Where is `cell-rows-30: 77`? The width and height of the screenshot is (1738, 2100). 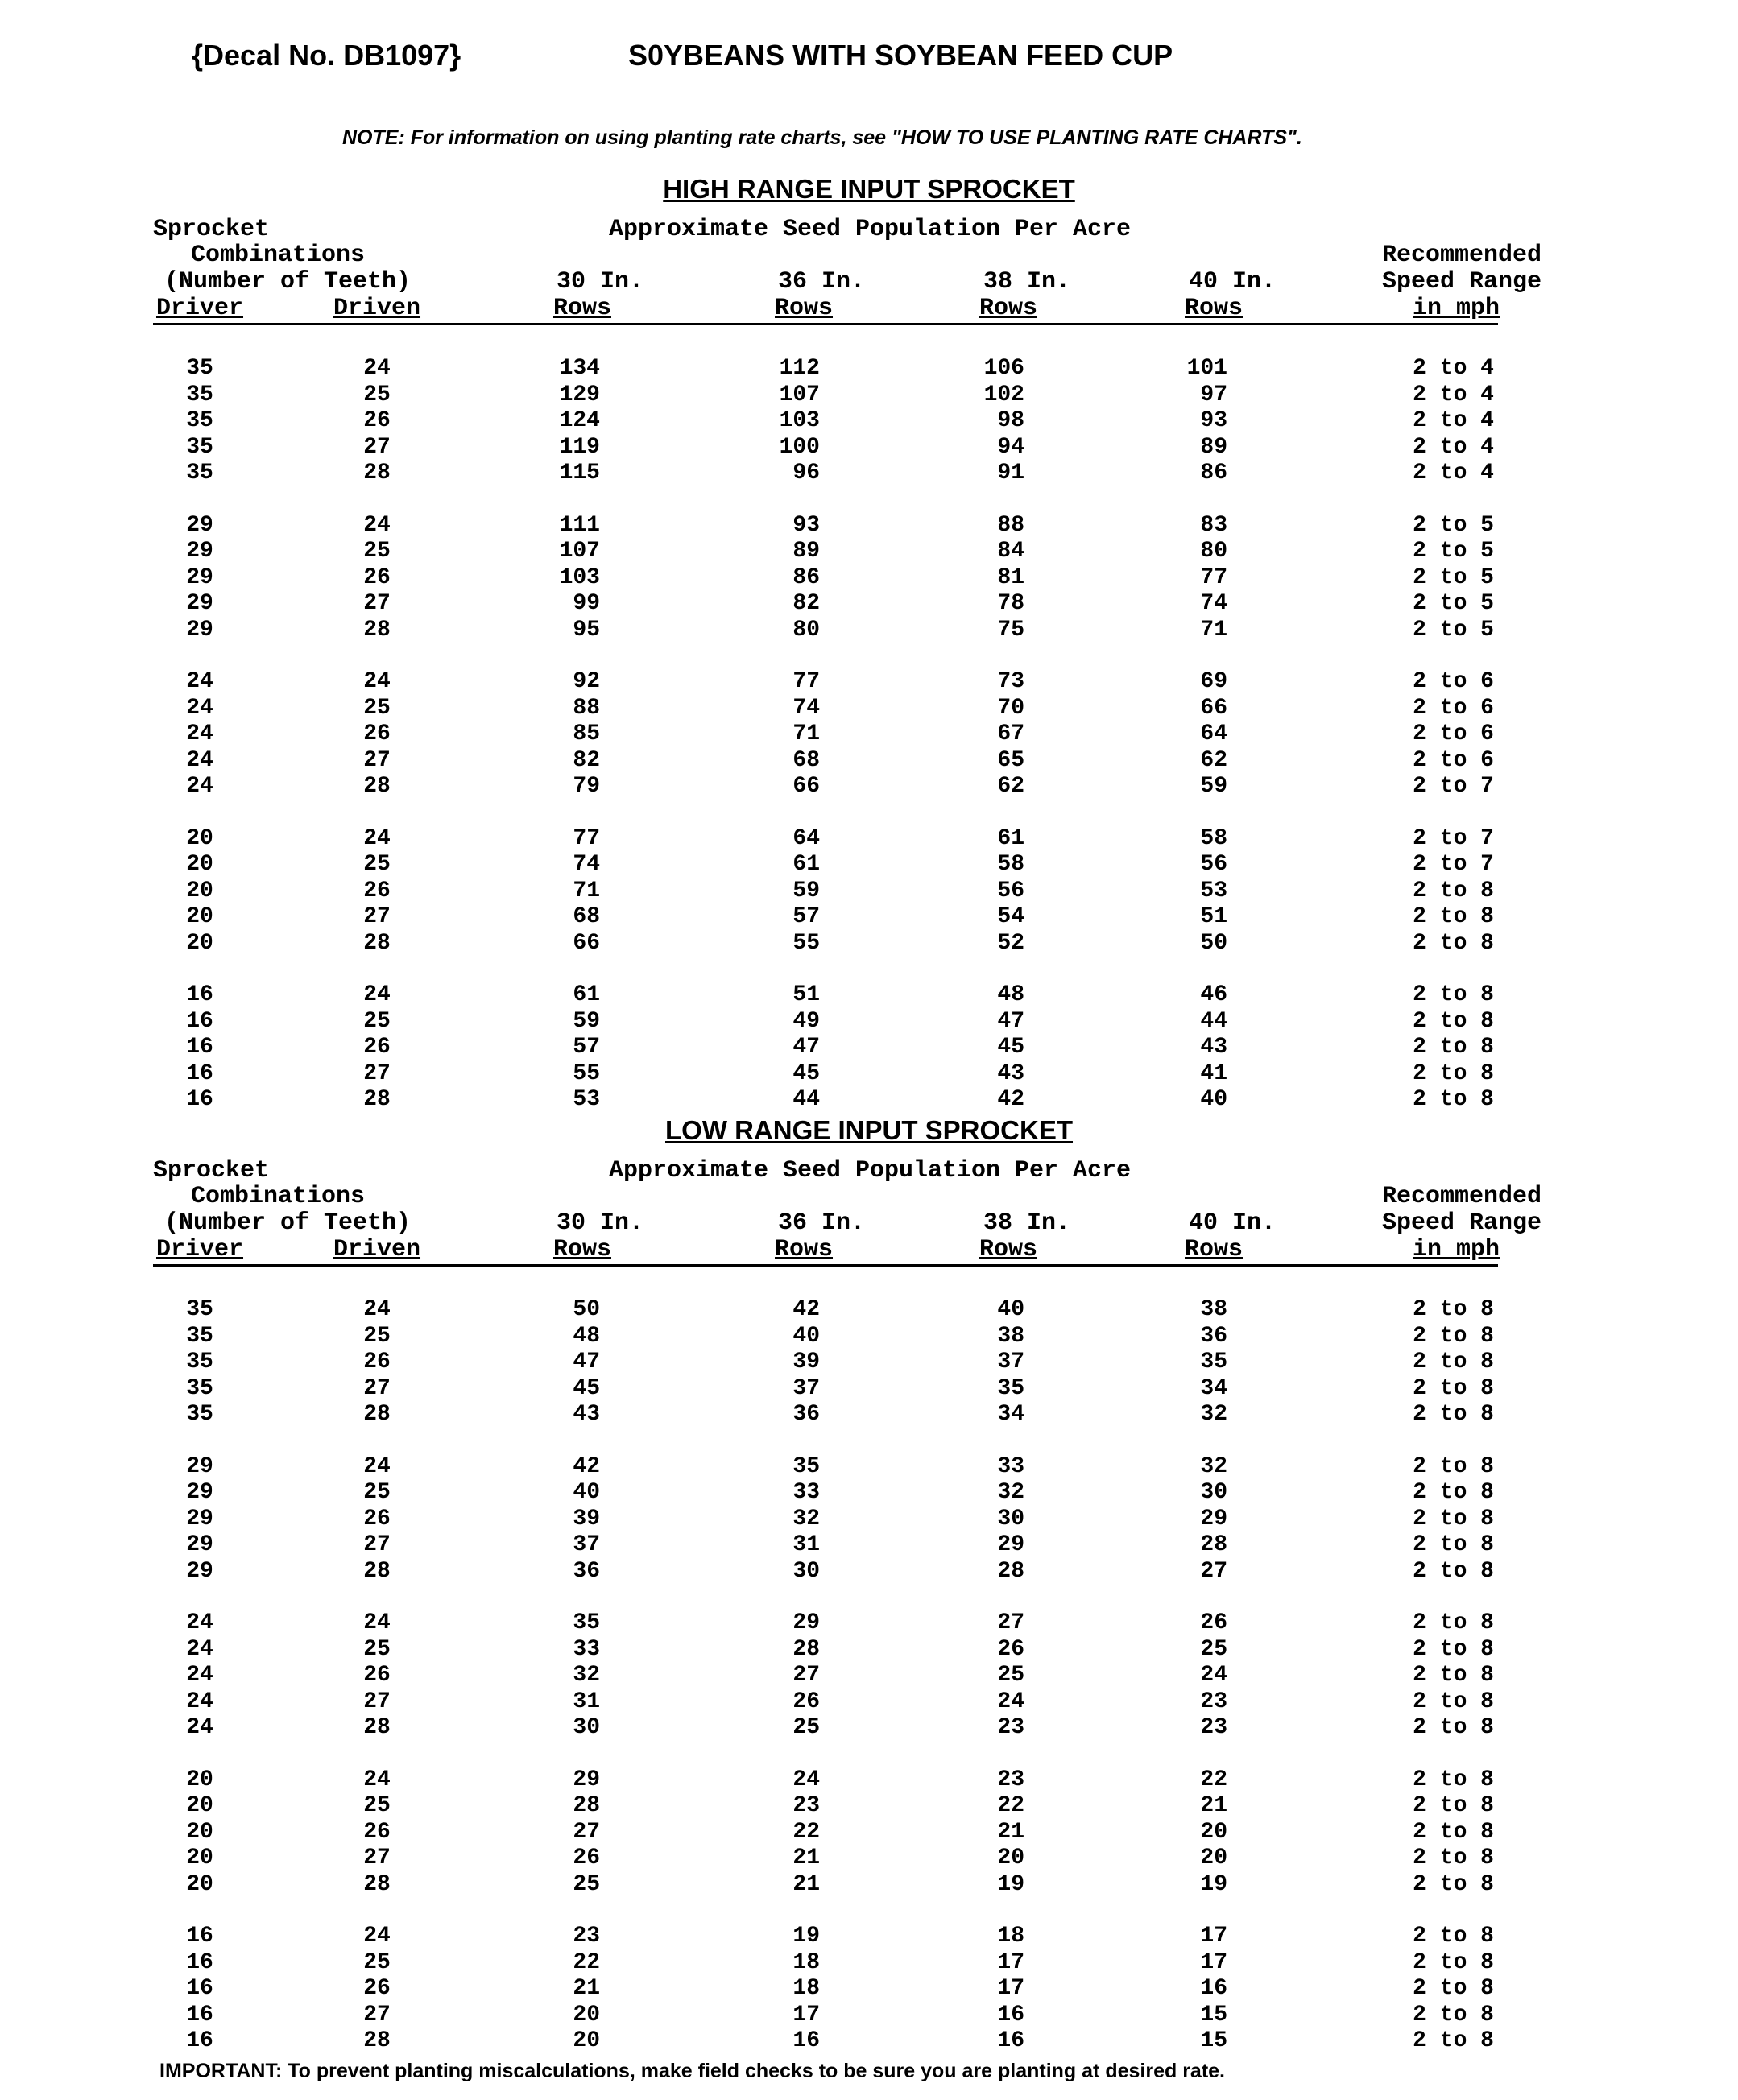
cell-rows-30: 77 is located at coordinates (586, 838).